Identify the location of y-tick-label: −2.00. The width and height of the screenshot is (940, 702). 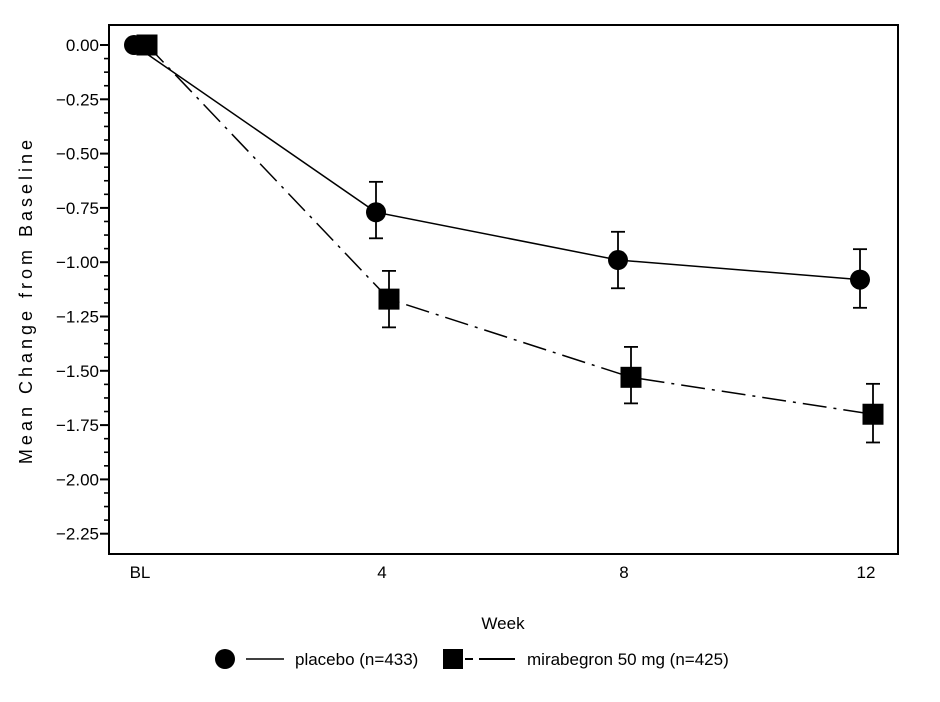
(77, 479).